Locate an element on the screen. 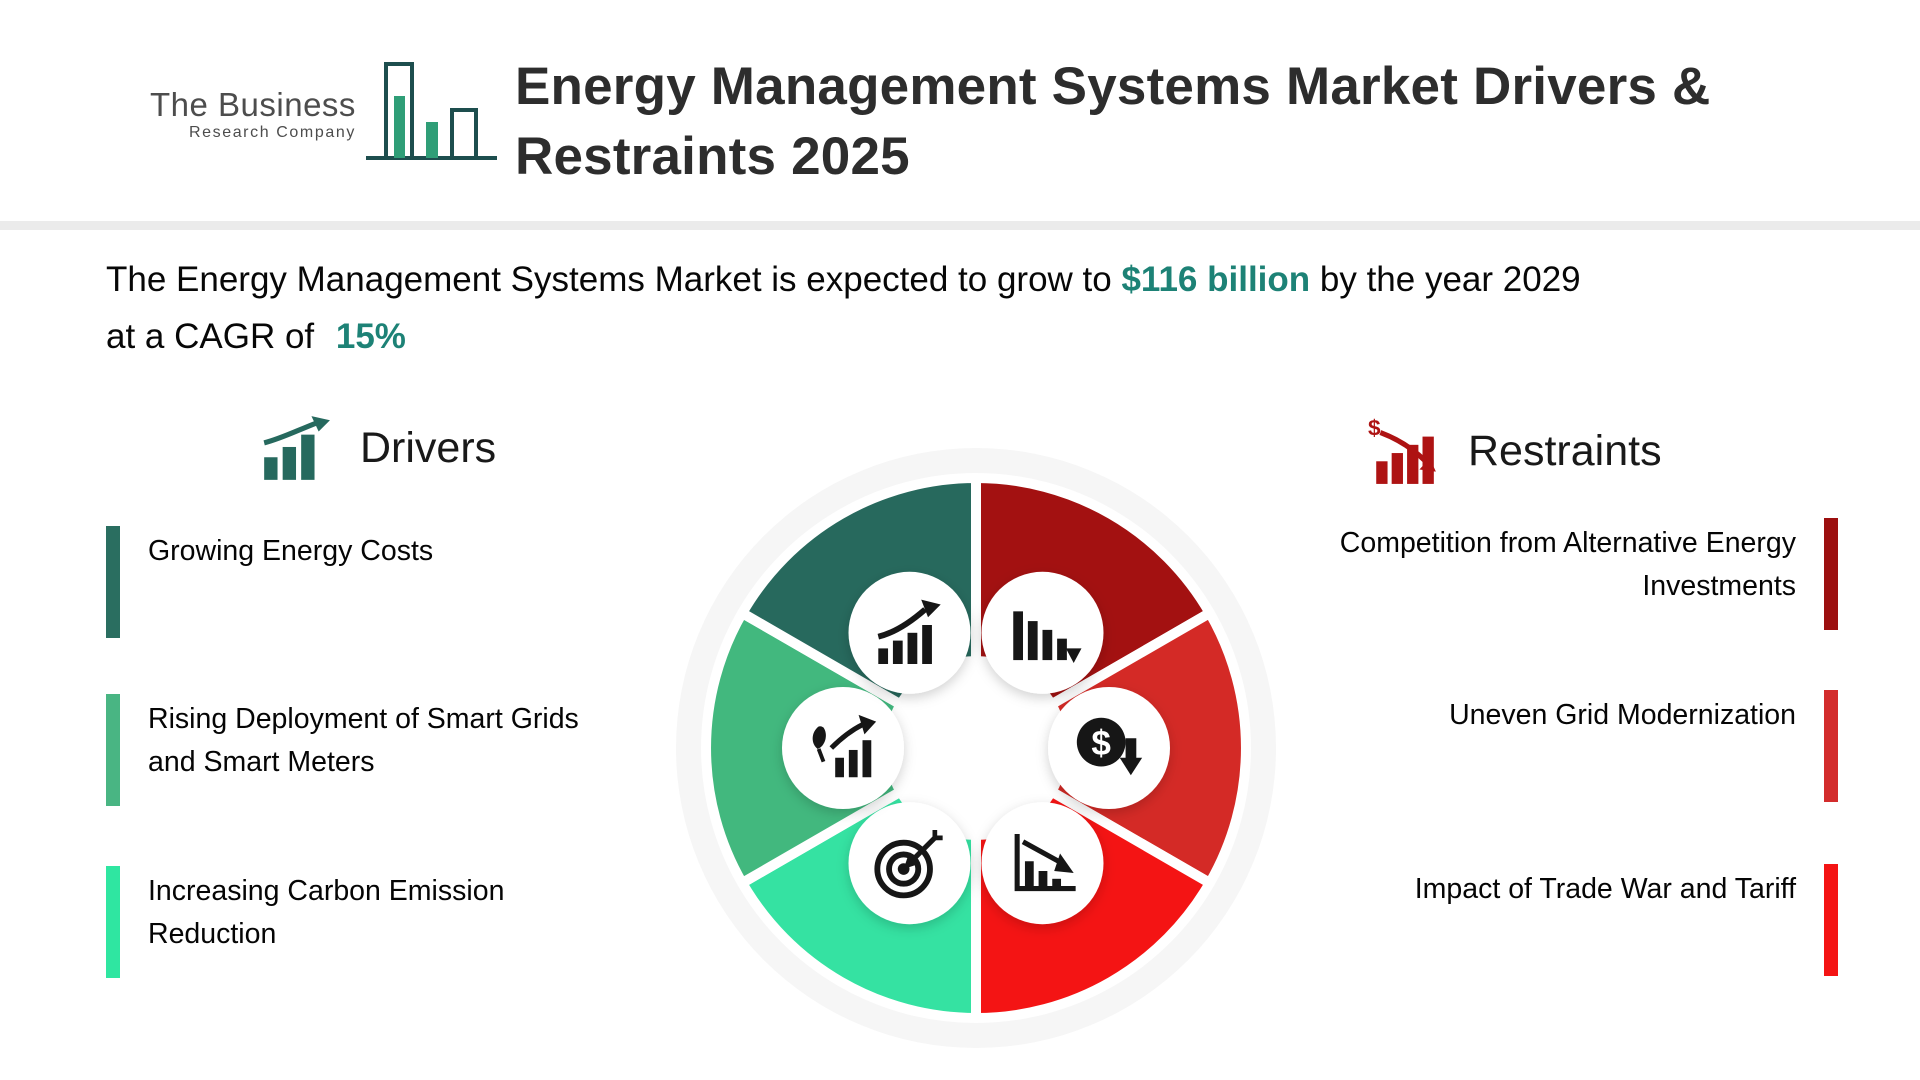 The height and width of the screenshot is (1080, 1920). restraint-item: Impact of Trade War and Tariff is located at coordinates (1577, 920).